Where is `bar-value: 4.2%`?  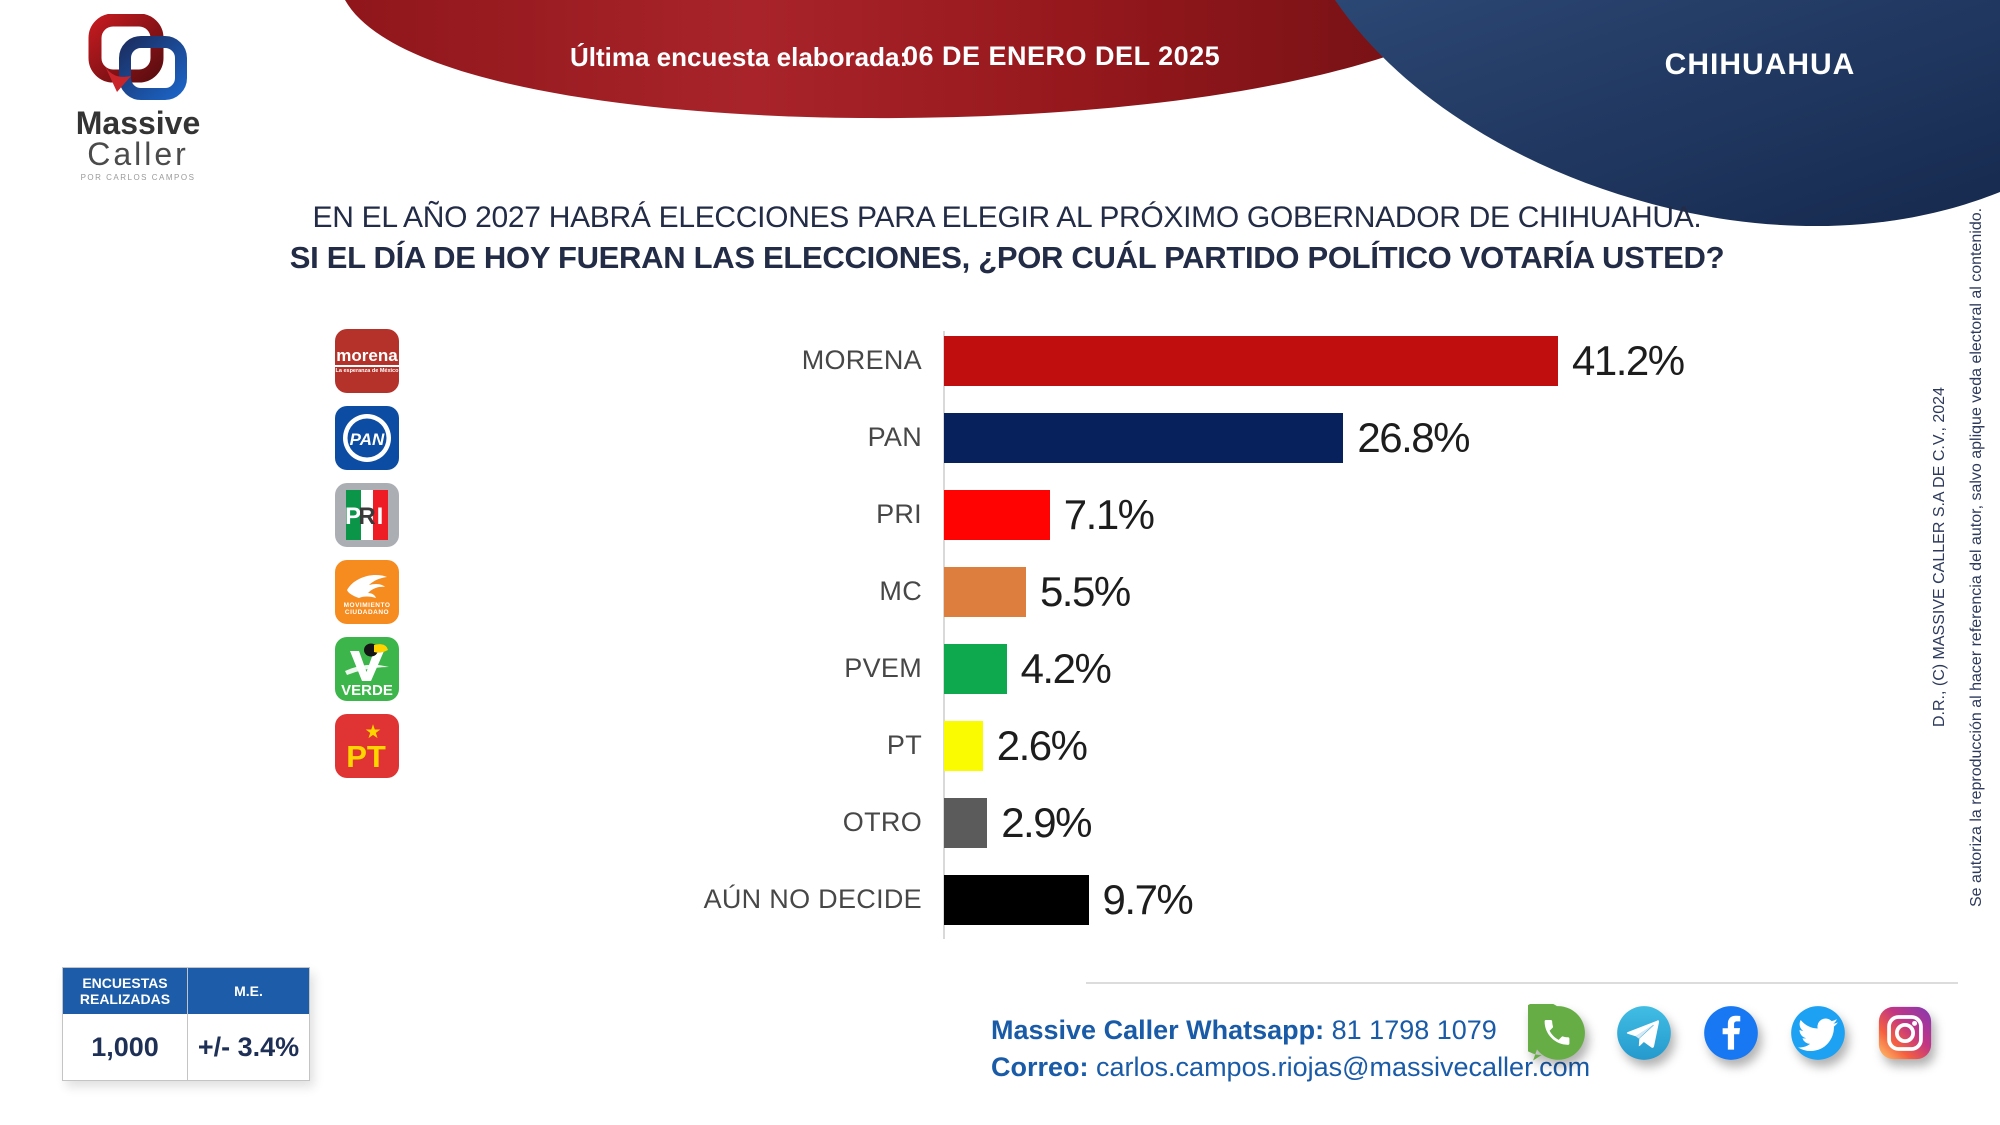
bar-value: 4.2% is located at coordinates (1066, 668).